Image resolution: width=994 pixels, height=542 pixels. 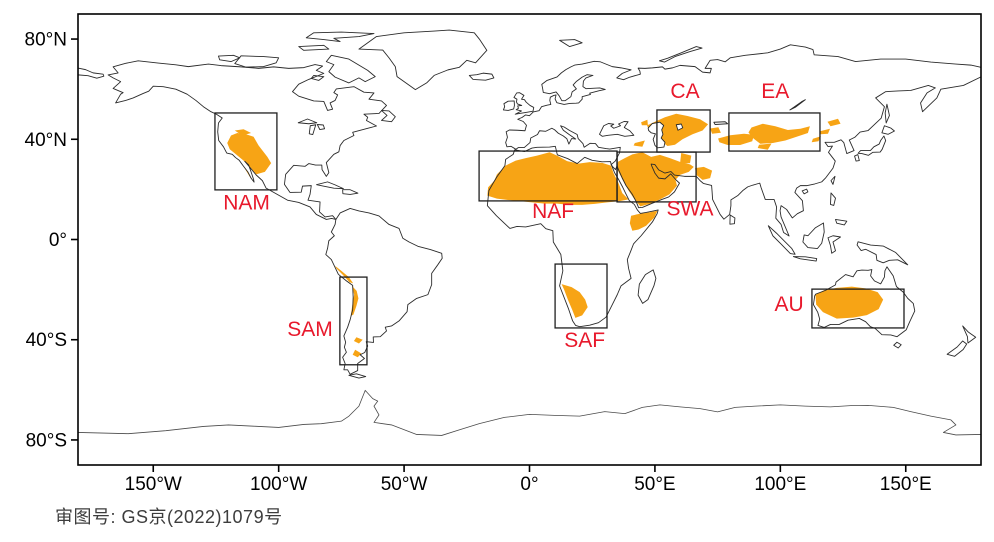 I want to click on coastline-ireland, so click(x=508, y=106).